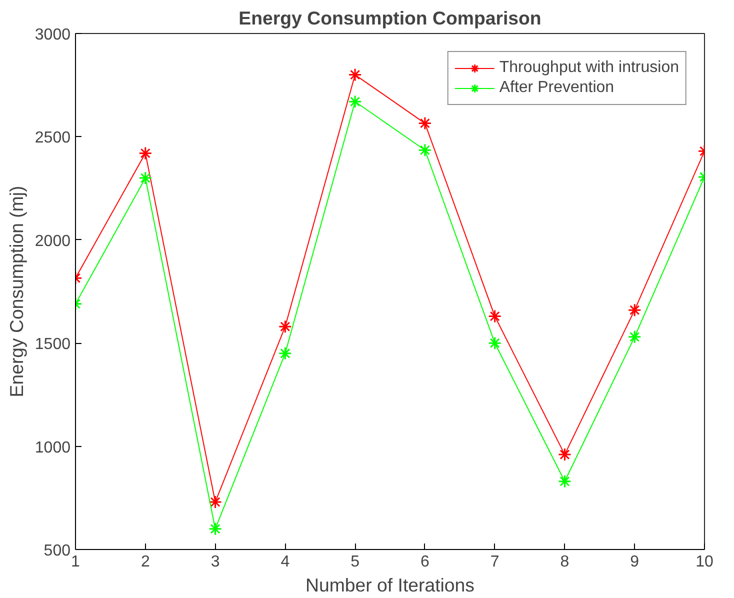 The width and height of the screenshot is (734, 598). Describe the element at coordinates (75, 562) in the screenshot. I see `x-tick-label: 1` at that location.